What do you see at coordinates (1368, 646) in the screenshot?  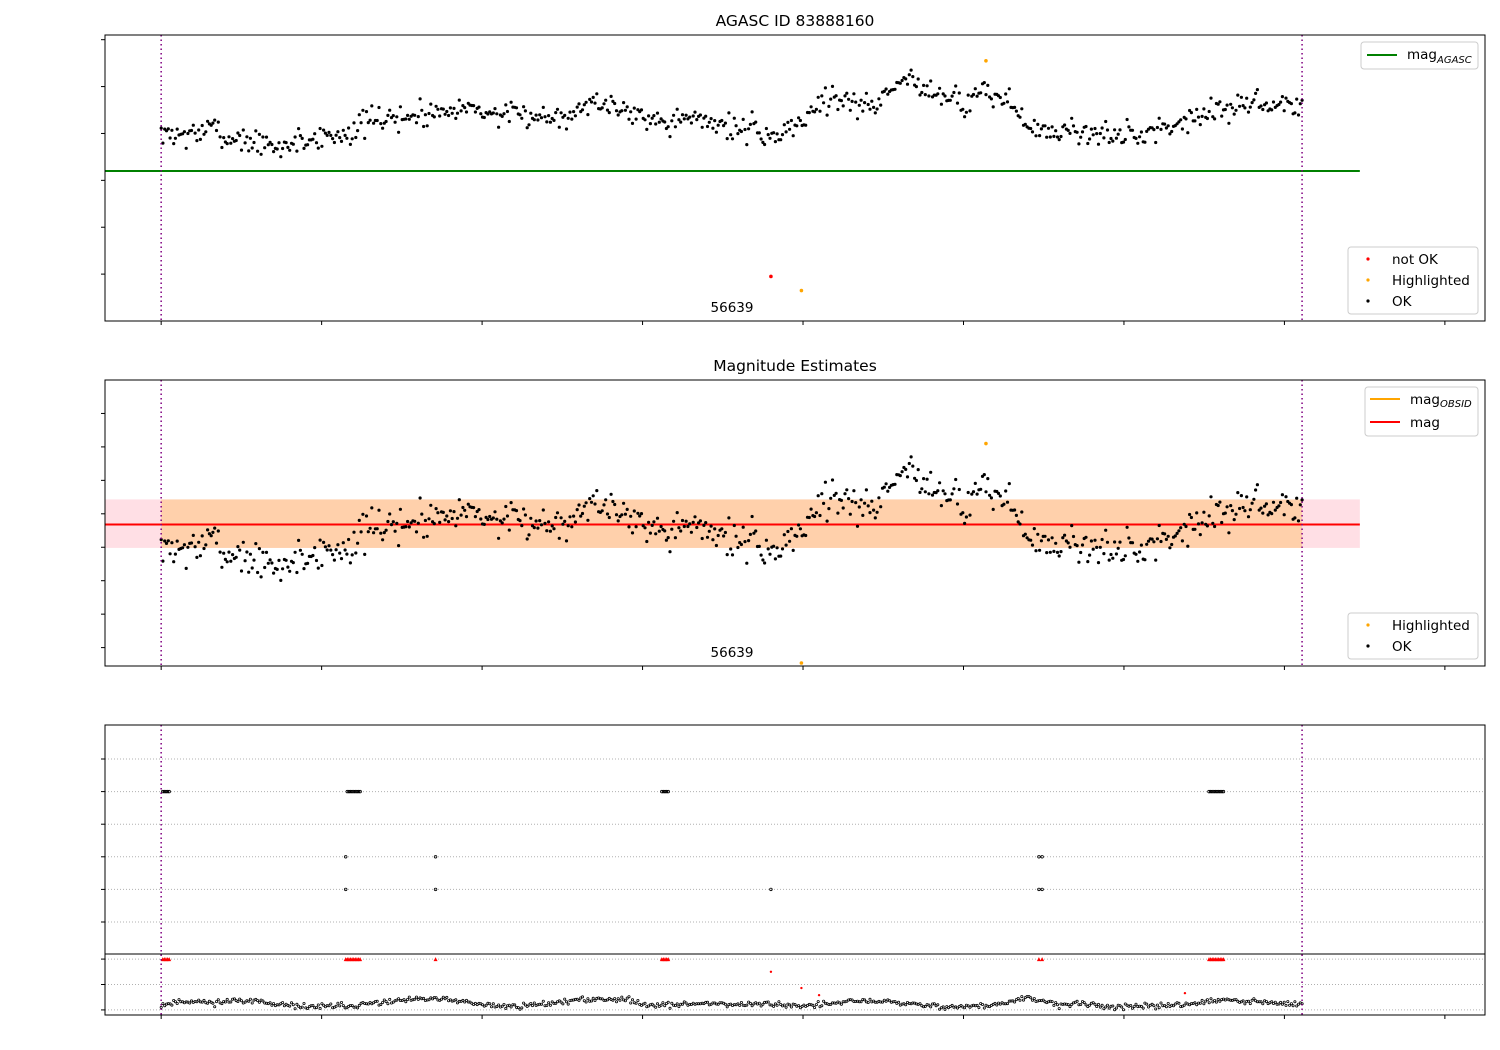 I see `legend2-ok-marker` at bounding box center [1368, 646].